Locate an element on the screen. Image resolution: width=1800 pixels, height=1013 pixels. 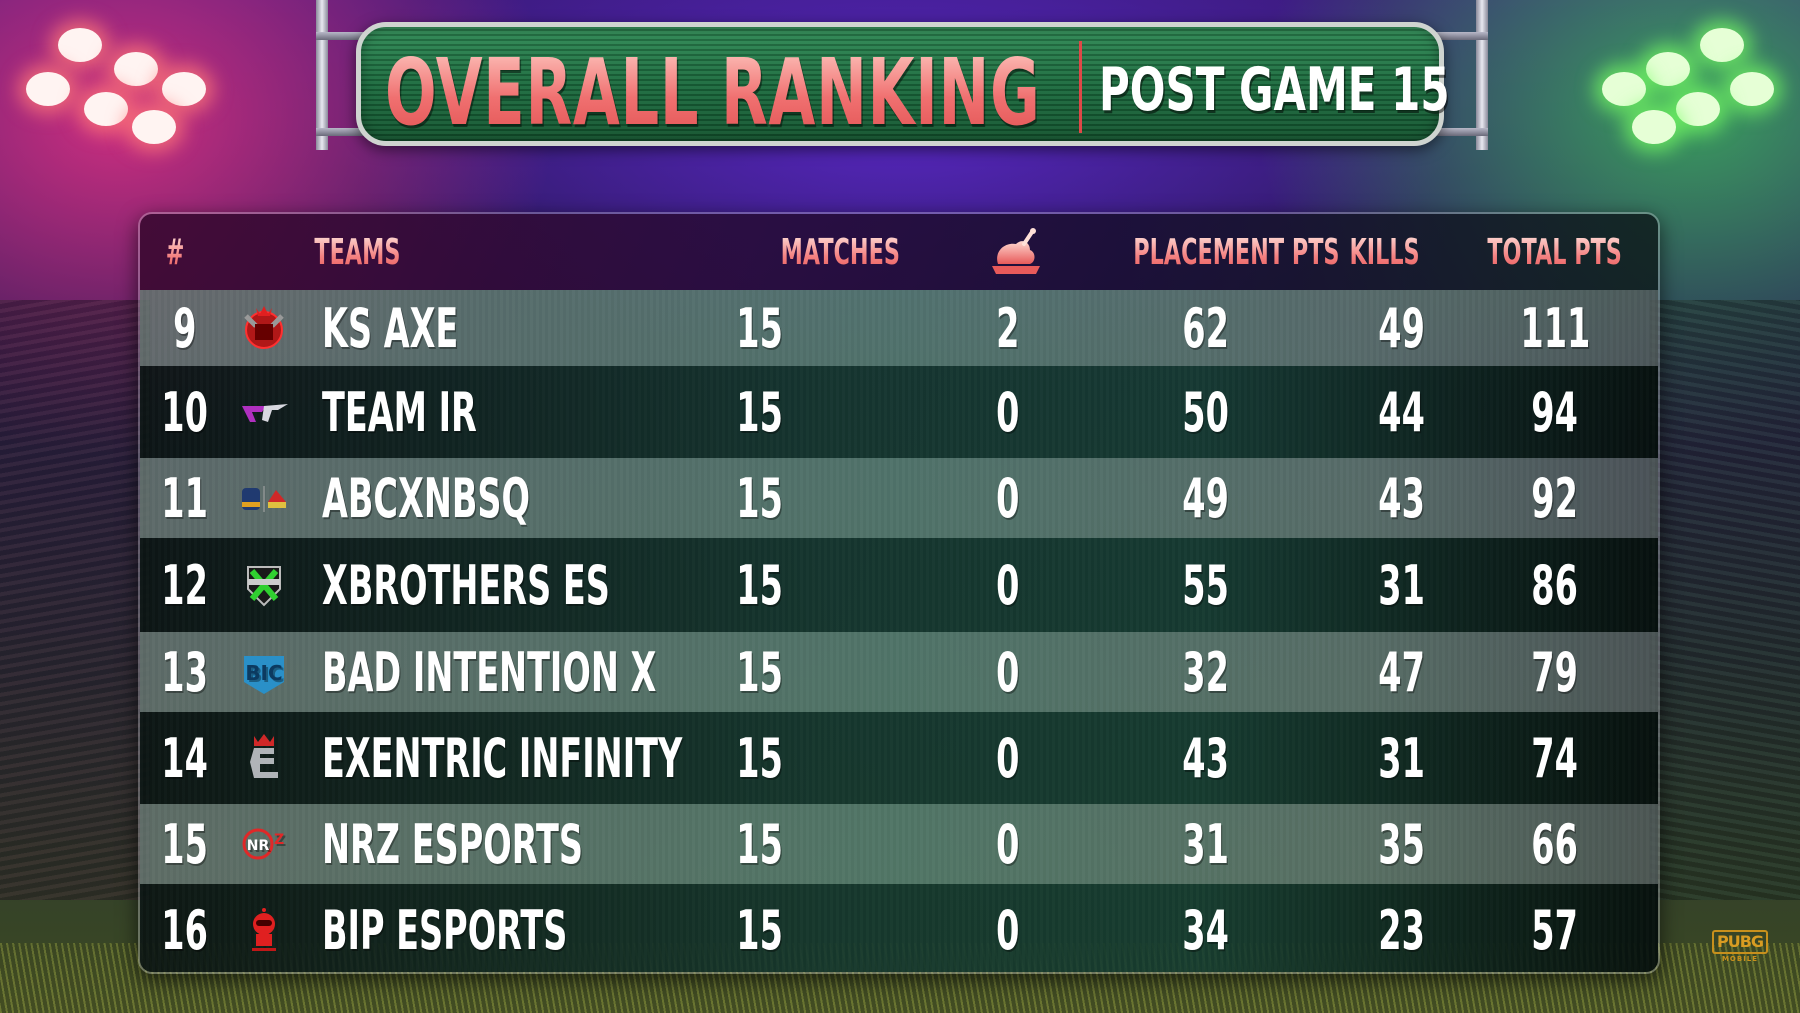
bad-intention-logo-icon: BIC is located at coordinates (264, 675).